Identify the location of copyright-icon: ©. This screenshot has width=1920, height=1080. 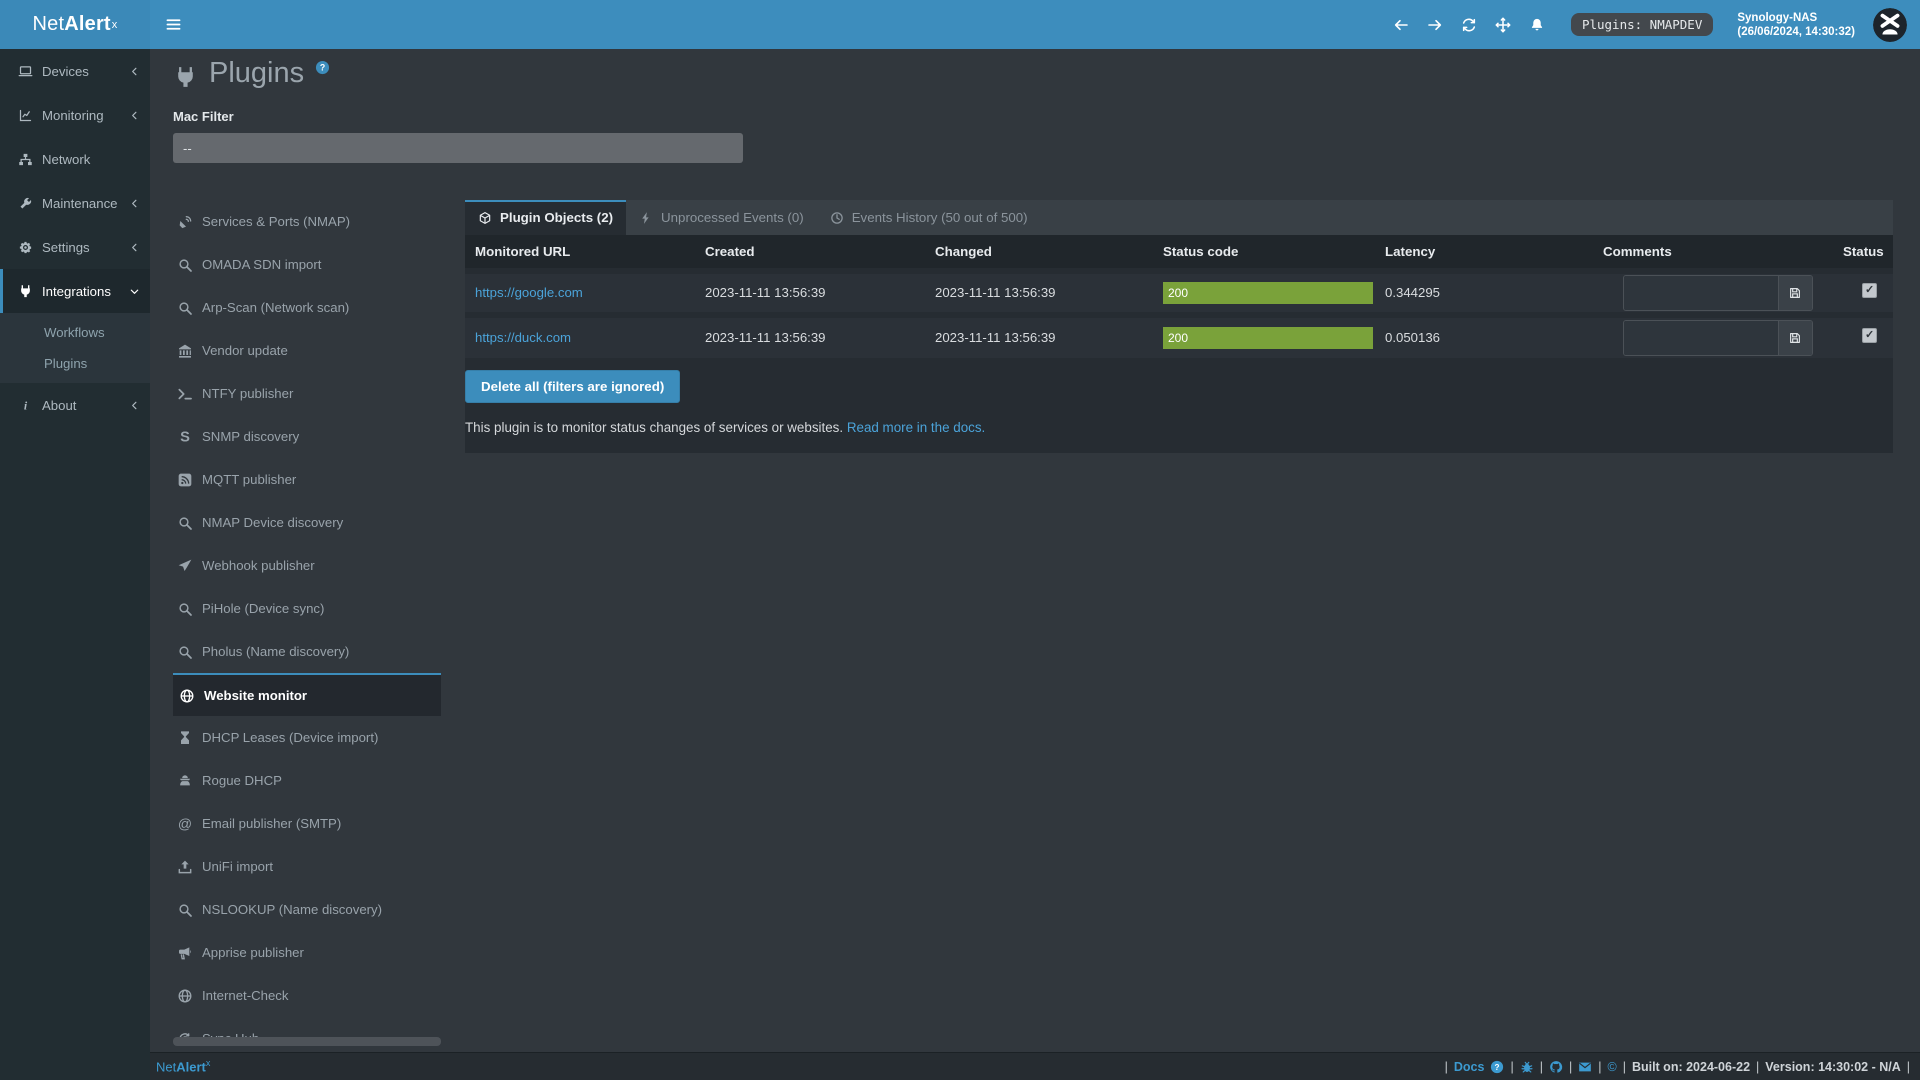
(1612, 1066).